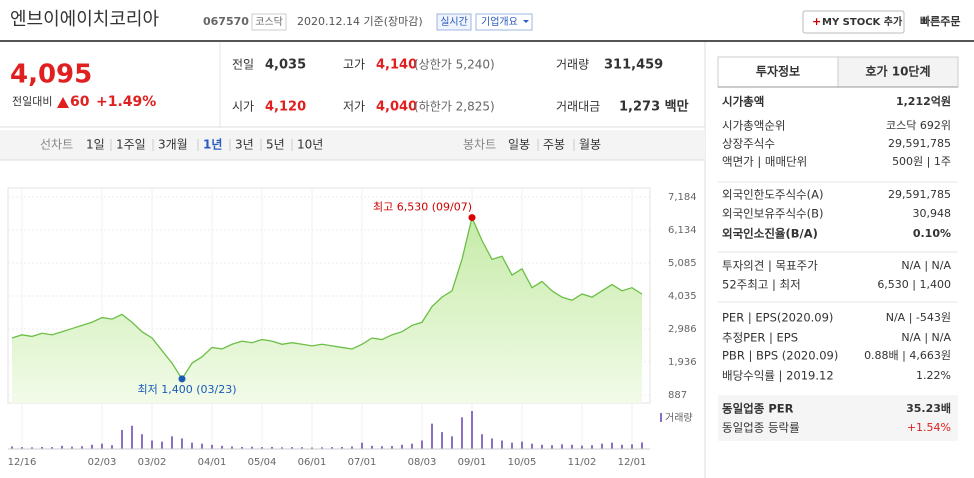 The height and width of the screenshot is (478, 974). Describe the element at coordinates (932, 213) in the screenshot. I see `info-value: 30,948` at that location.